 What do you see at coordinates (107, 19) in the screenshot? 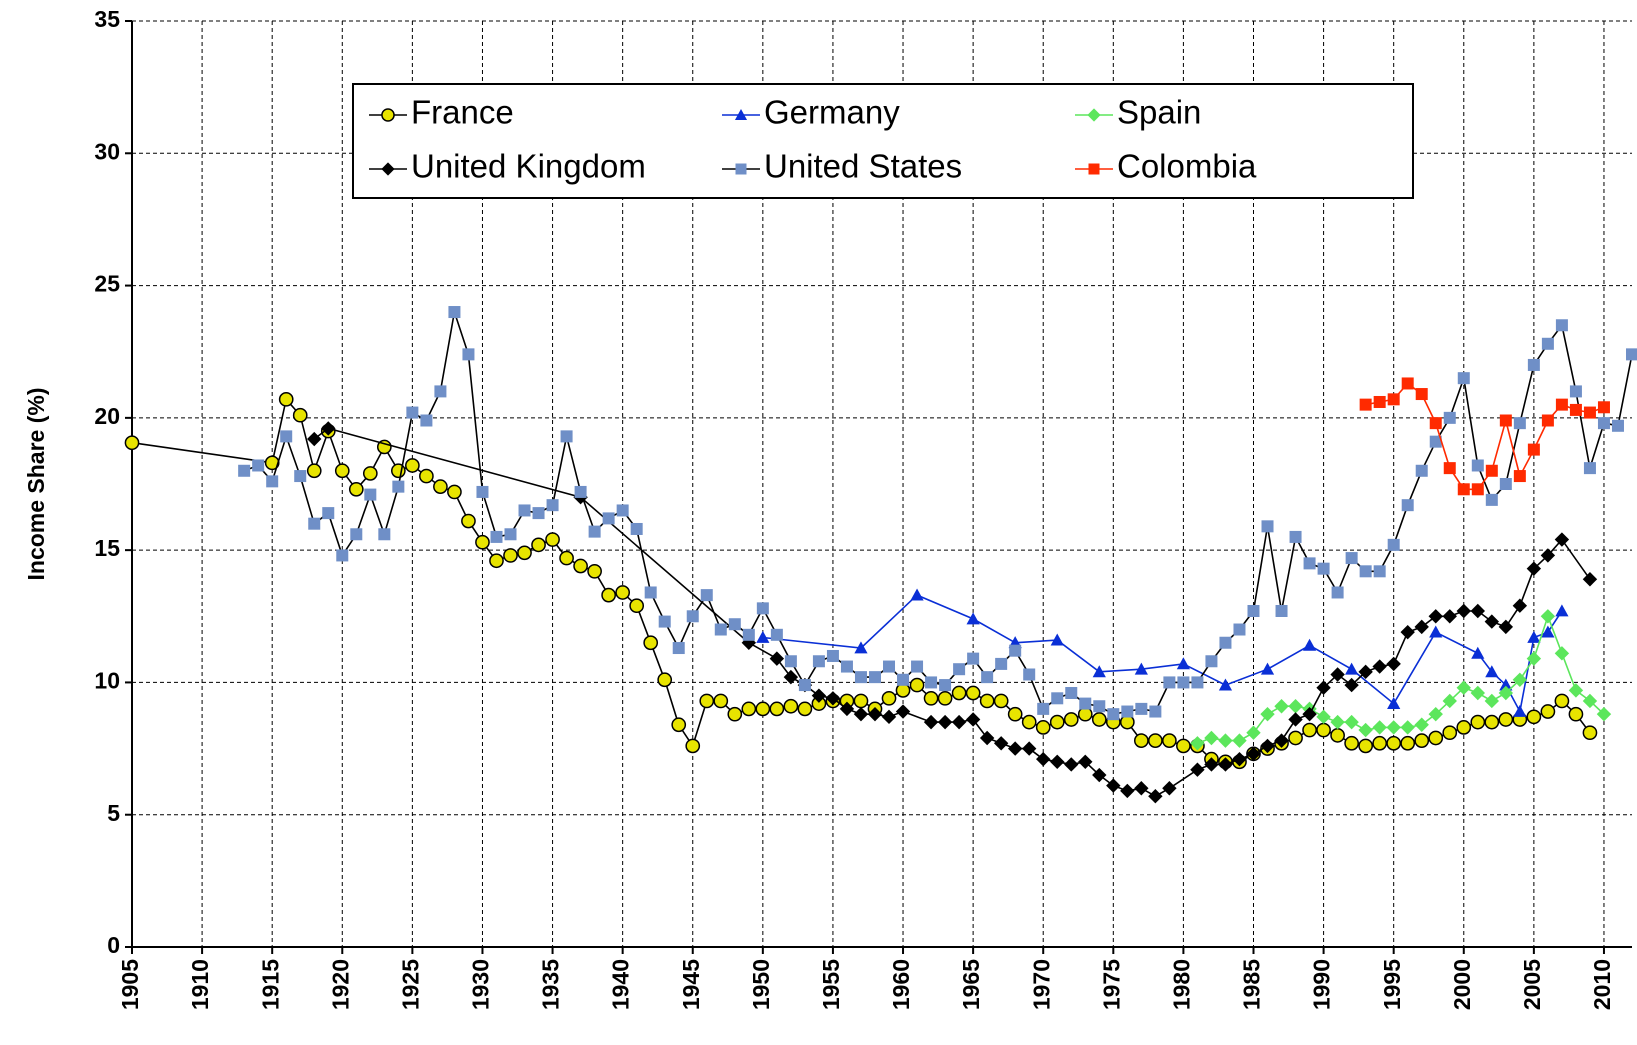
I see `y-tick-label: 35` at bounding box center [107, 19].